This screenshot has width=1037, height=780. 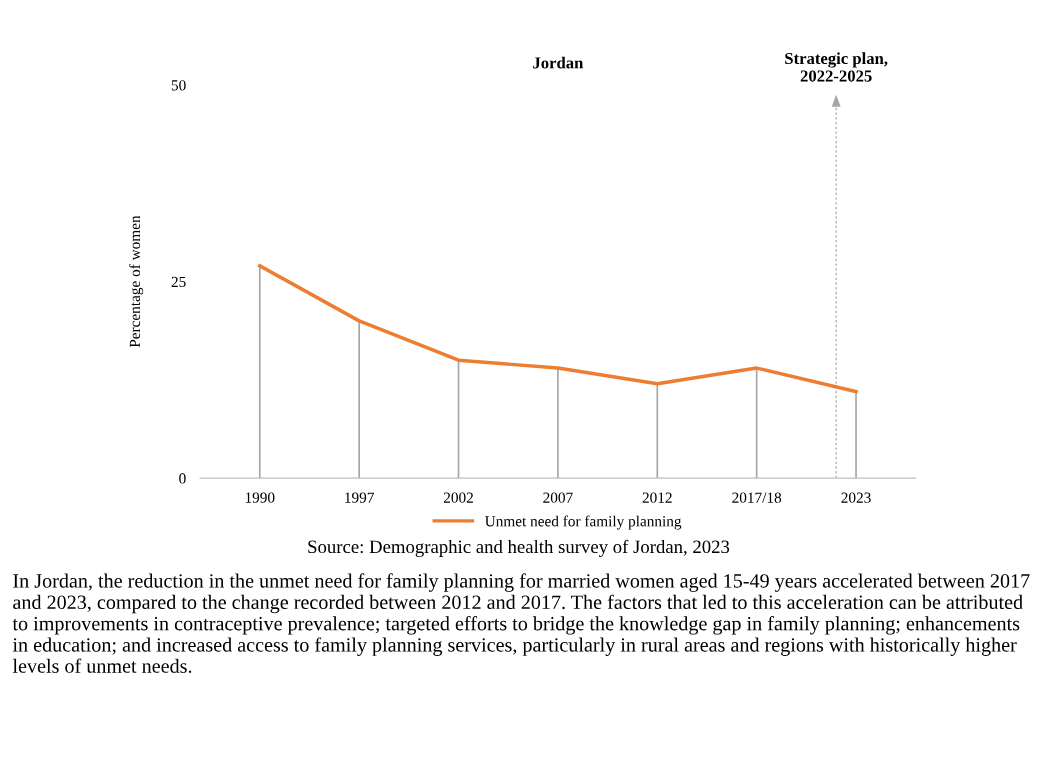 What do you see at coordinates (757, 497) in the screenshot?
I see `x-tick-label: 2017/18` at bounding box center [757, 497].